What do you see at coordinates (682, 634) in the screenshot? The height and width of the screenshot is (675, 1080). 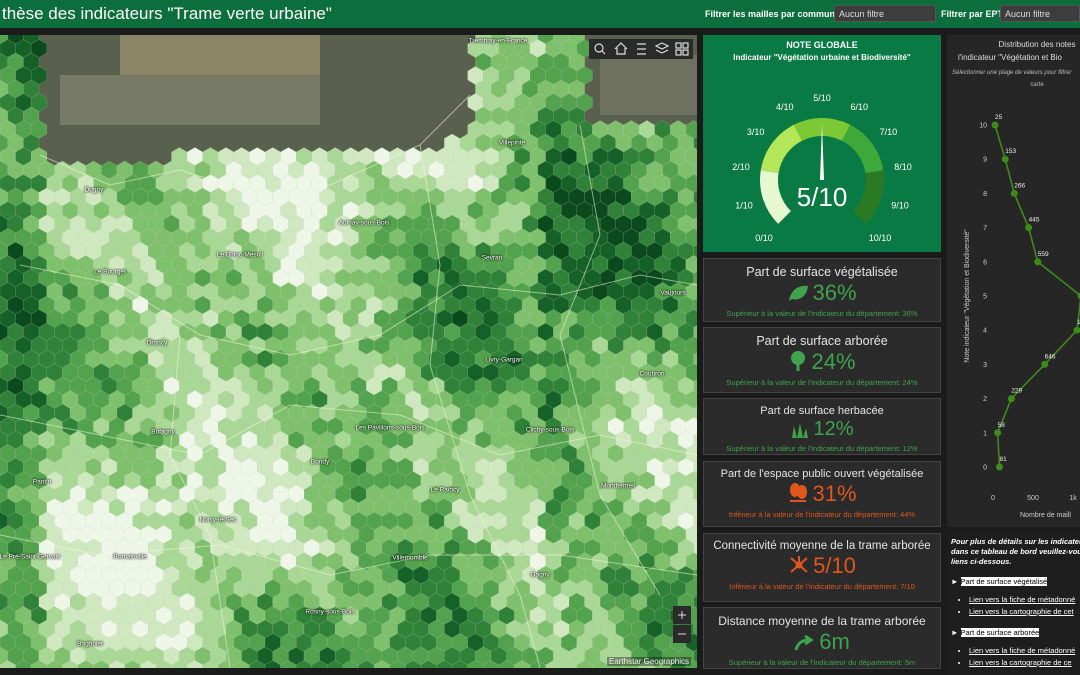 I see `zoom-out` at bounding box center [682, 634].